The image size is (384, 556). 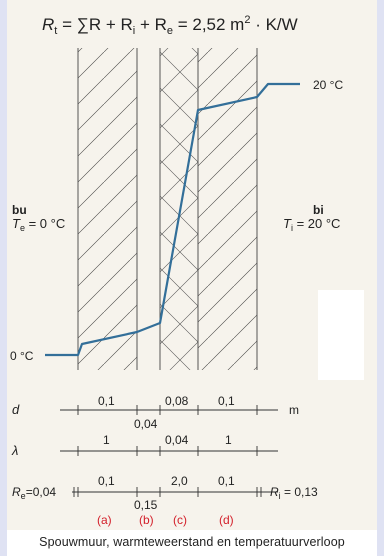 What do you see at coordinates (311, 224) in the screenshot?
I see `inside-temp: Ti = 20 °C` at bounding box center [311, 224].